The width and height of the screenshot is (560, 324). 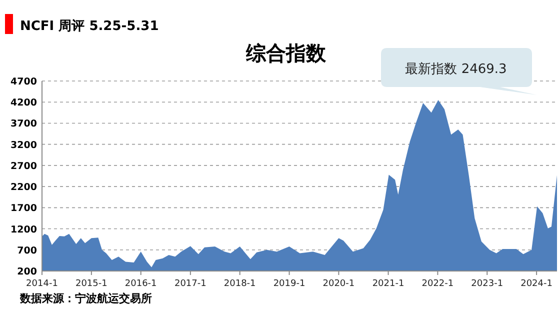 I want to click on x-tick-label: 2017-1, so click(x=190, y=284).